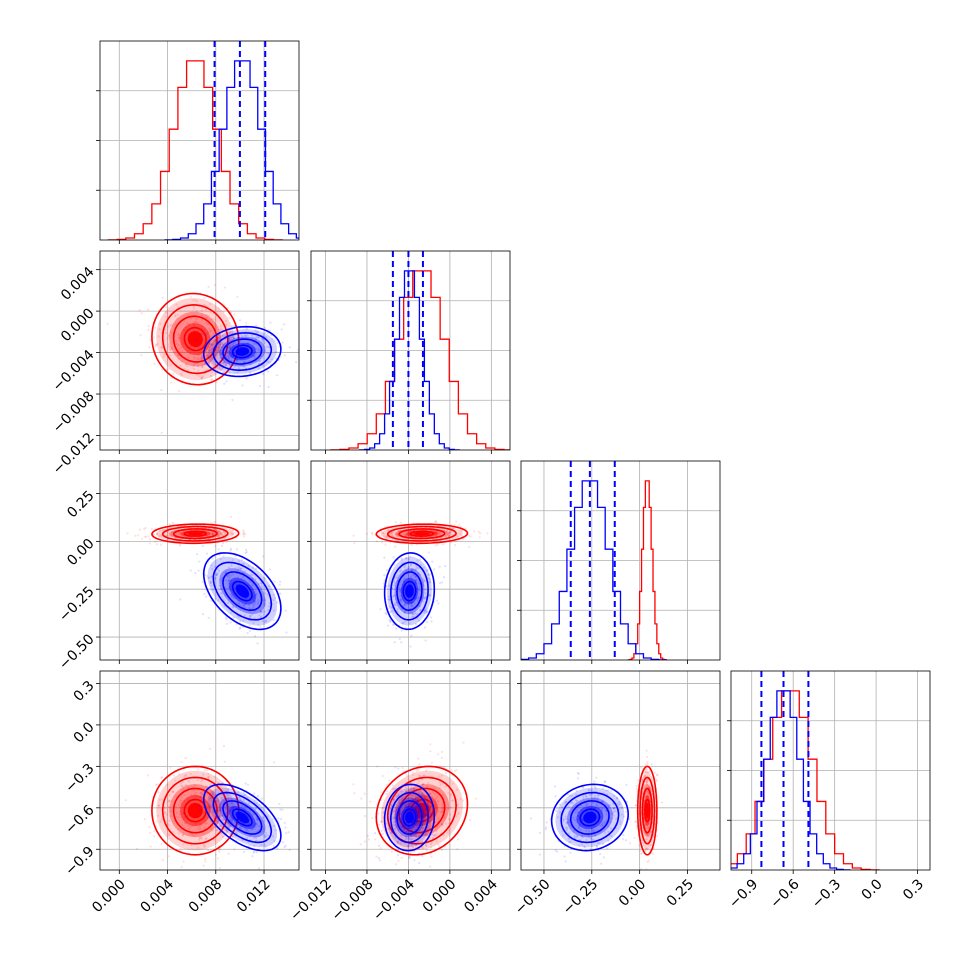  Describe the element at coordinates (828, 791) in the screenshot. I see `panel-3-3: −0.9 −0.6 −0.3 0.0 0.3` at that location.